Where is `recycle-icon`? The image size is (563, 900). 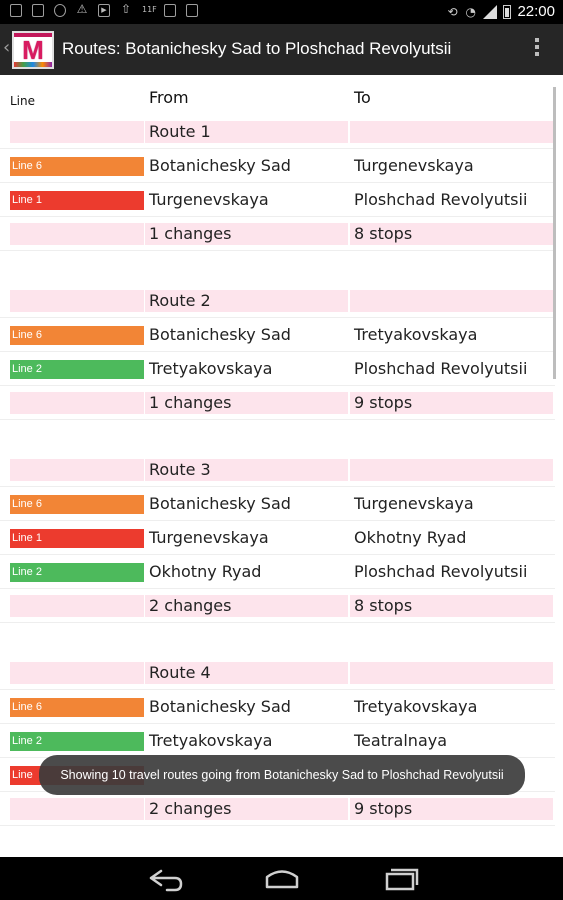 recycle-icon is located at coordinates (60, 10).